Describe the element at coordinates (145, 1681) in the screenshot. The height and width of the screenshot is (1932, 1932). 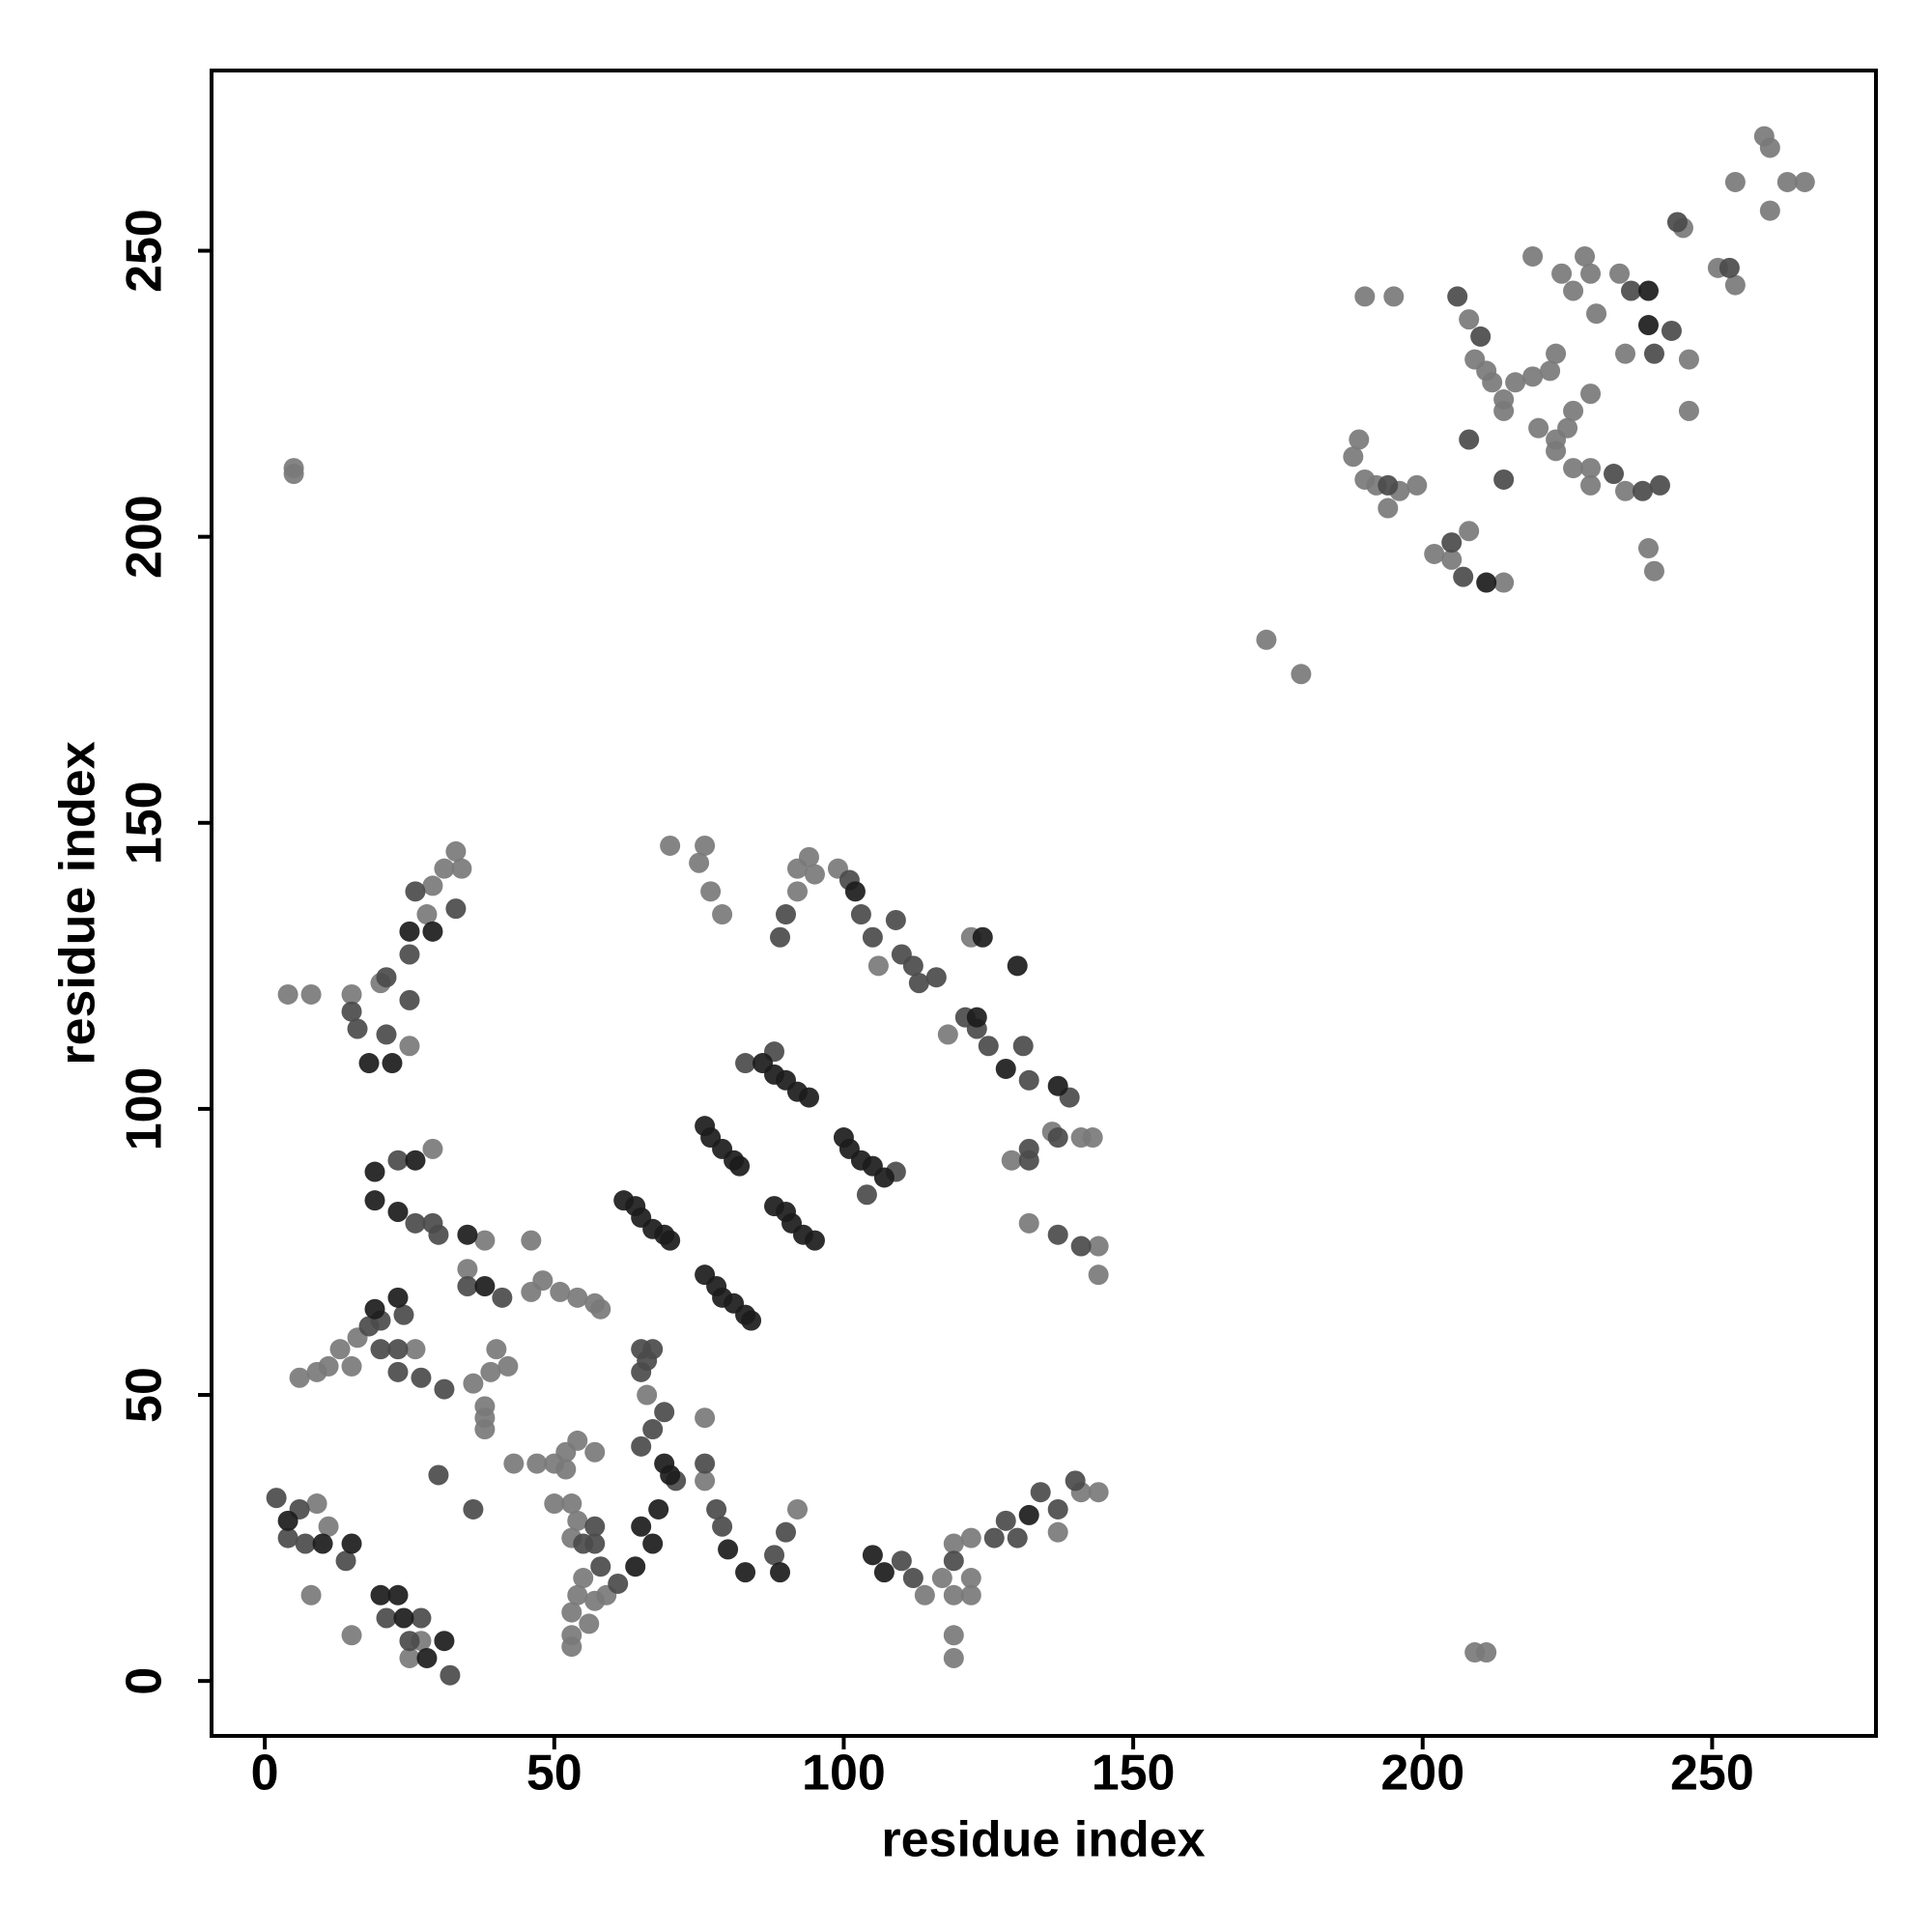
I see `y-tick-label: 0` at that location.